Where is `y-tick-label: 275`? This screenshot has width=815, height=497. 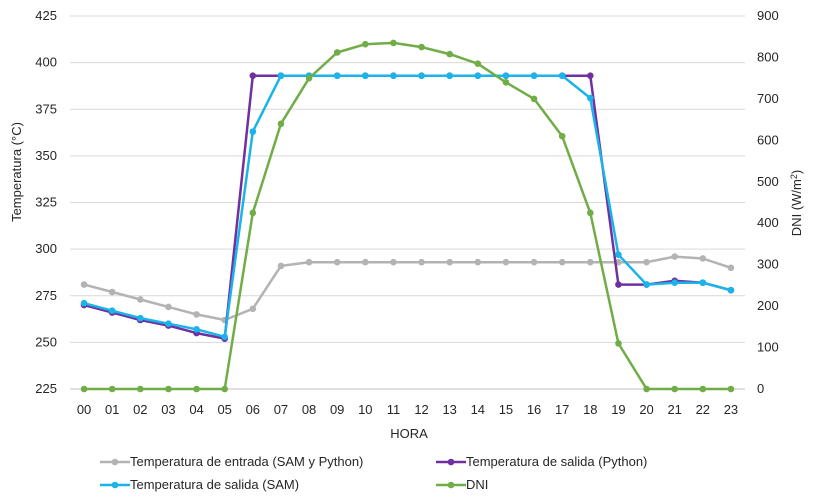 y-tick-label: 275 is located at coordinates (46, 295).